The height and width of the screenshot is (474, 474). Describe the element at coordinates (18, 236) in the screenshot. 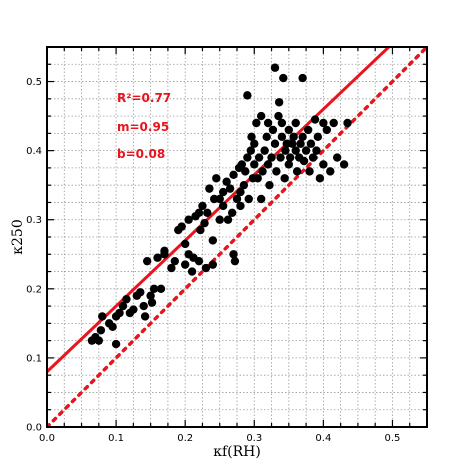

I see `y-axis-label: κ250` at that location.